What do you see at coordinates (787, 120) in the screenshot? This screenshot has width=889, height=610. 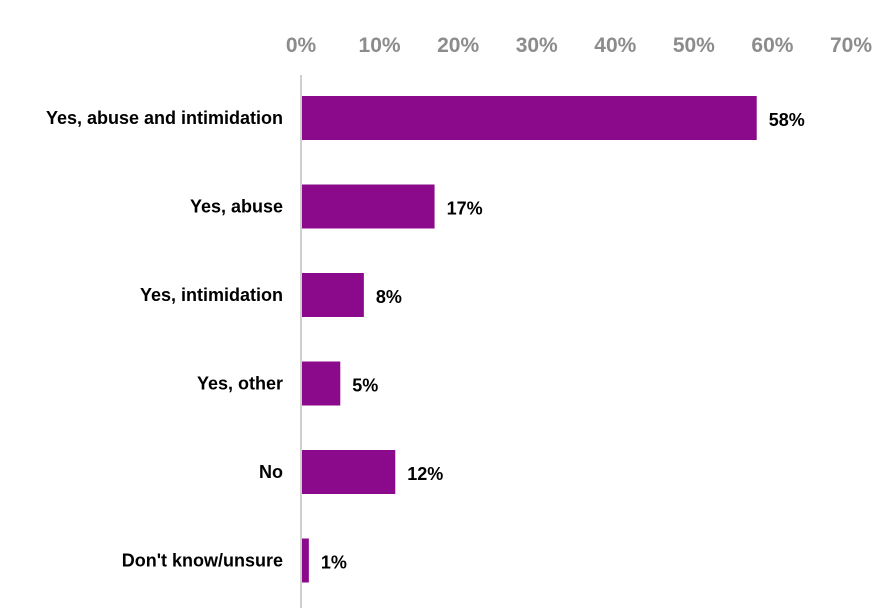 I see `data-label: 58%` at bounding box center [787, 120].